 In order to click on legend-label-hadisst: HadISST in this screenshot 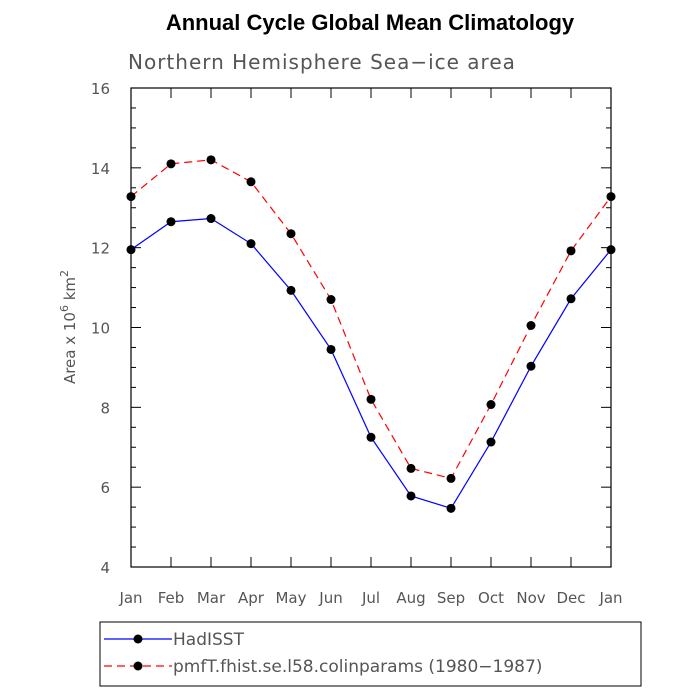, I will do `click(209, 640)`.